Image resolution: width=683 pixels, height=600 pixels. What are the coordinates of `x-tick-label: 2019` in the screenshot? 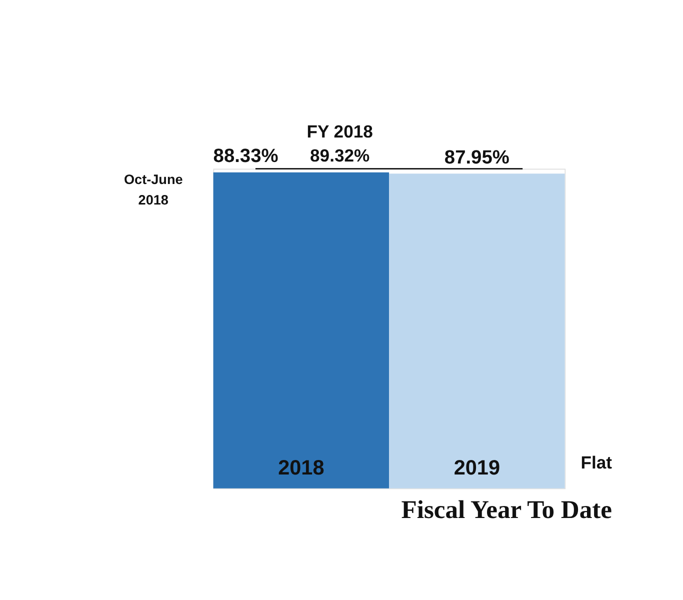 It's located at (477, 468).